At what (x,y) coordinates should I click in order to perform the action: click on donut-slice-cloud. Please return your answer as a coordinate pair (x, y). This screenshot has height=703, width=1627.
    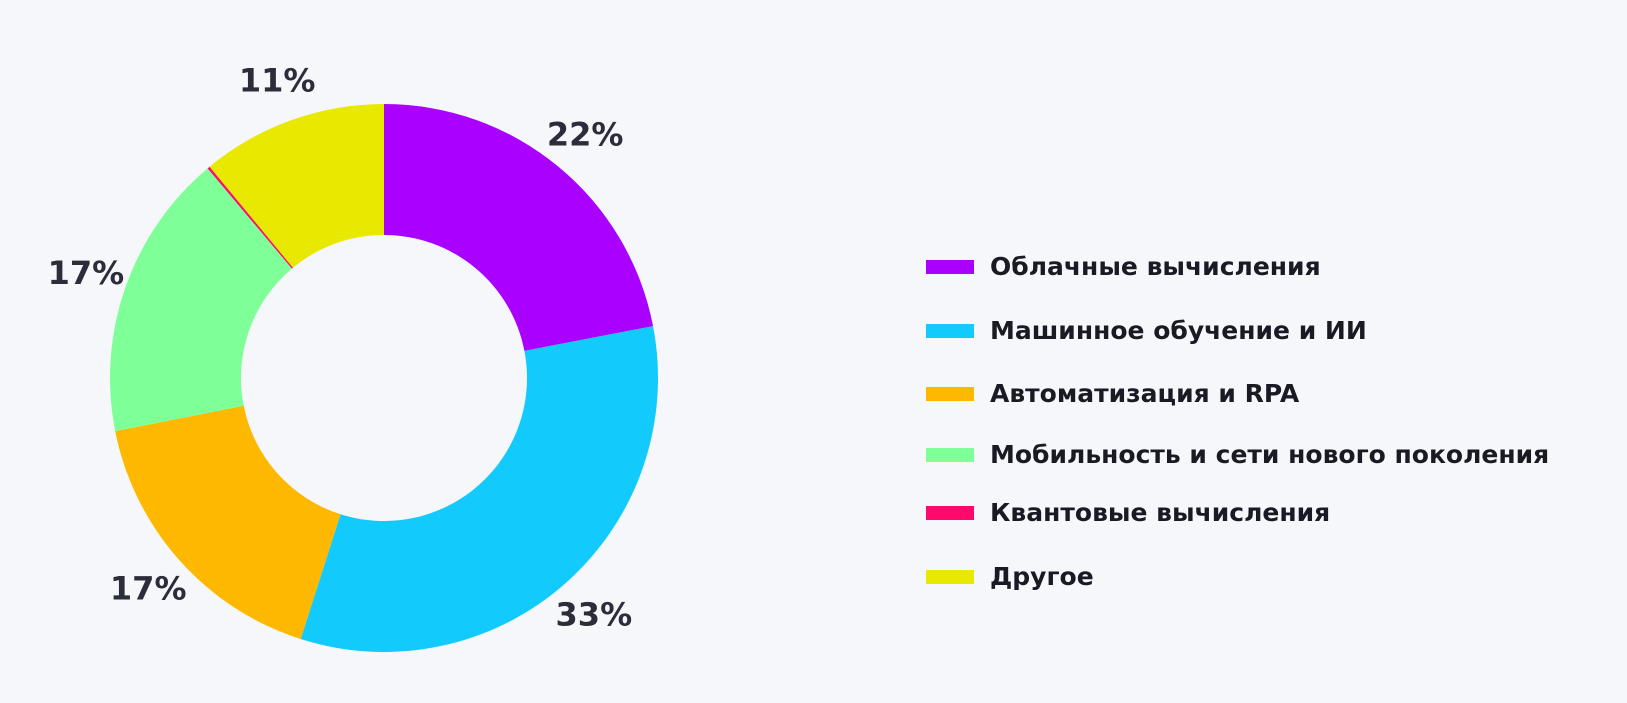
    Looking at the image, I should click on (519, 227).